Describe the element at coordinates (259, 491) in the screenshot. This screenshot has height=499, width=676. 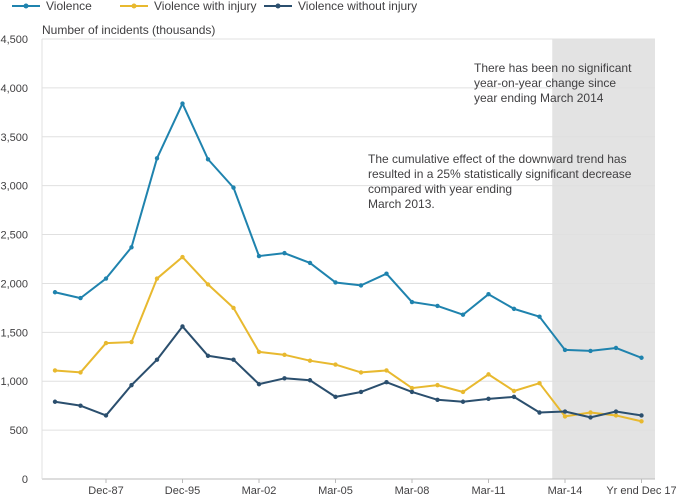
I see `x-tick-label: Mar-02` at that location.